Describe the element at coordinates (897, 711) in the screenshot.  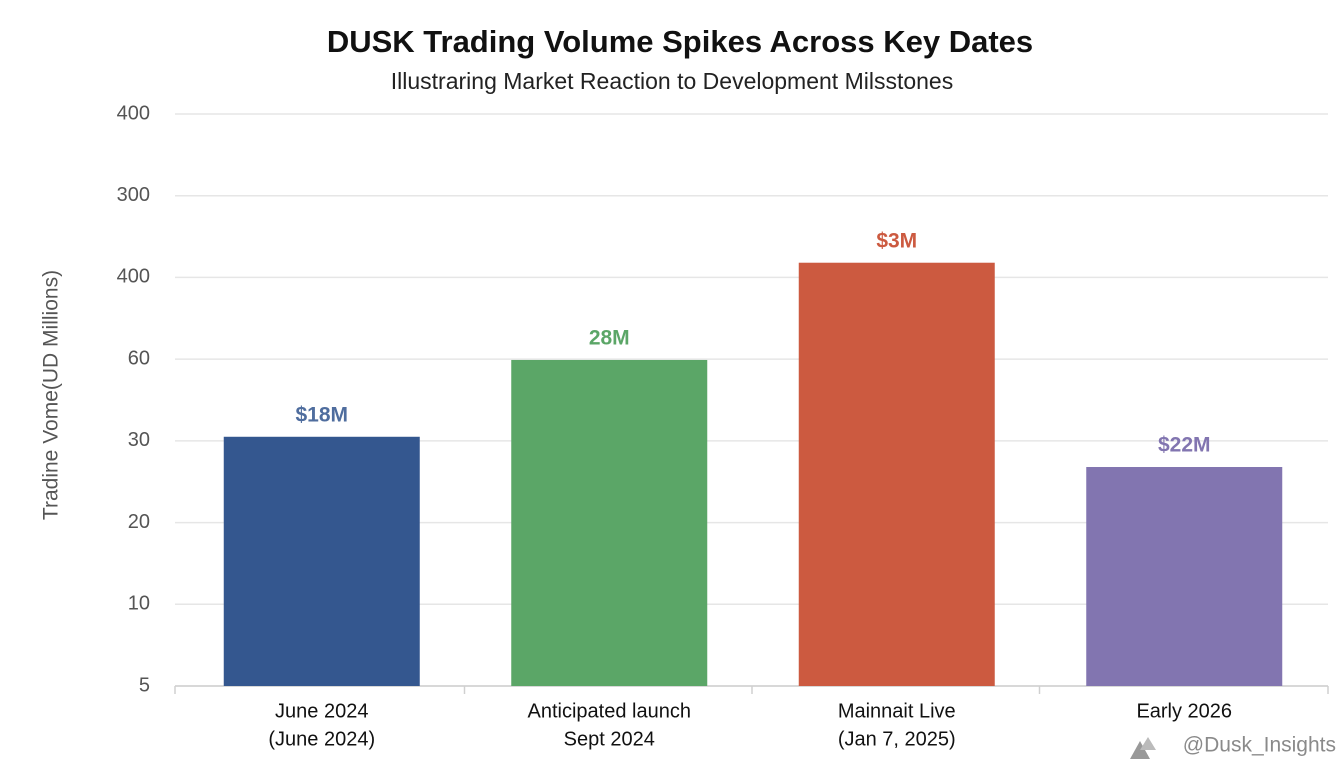
I see `x-tick-label: Mainnait Live` at that location.